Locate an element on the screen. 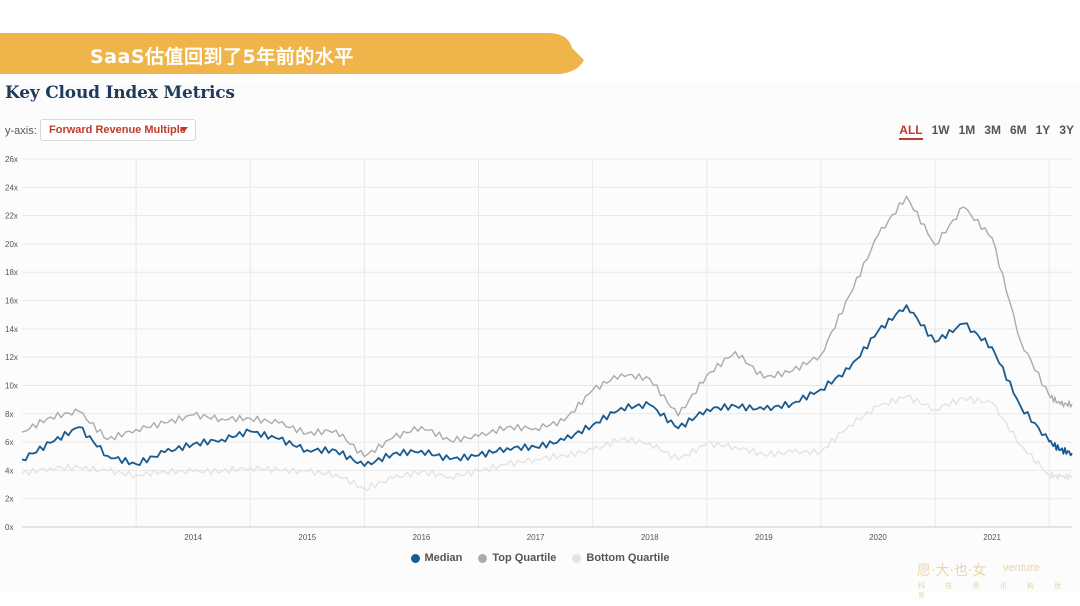  y-tick-label: 16x is located at coordinates (11, 301).